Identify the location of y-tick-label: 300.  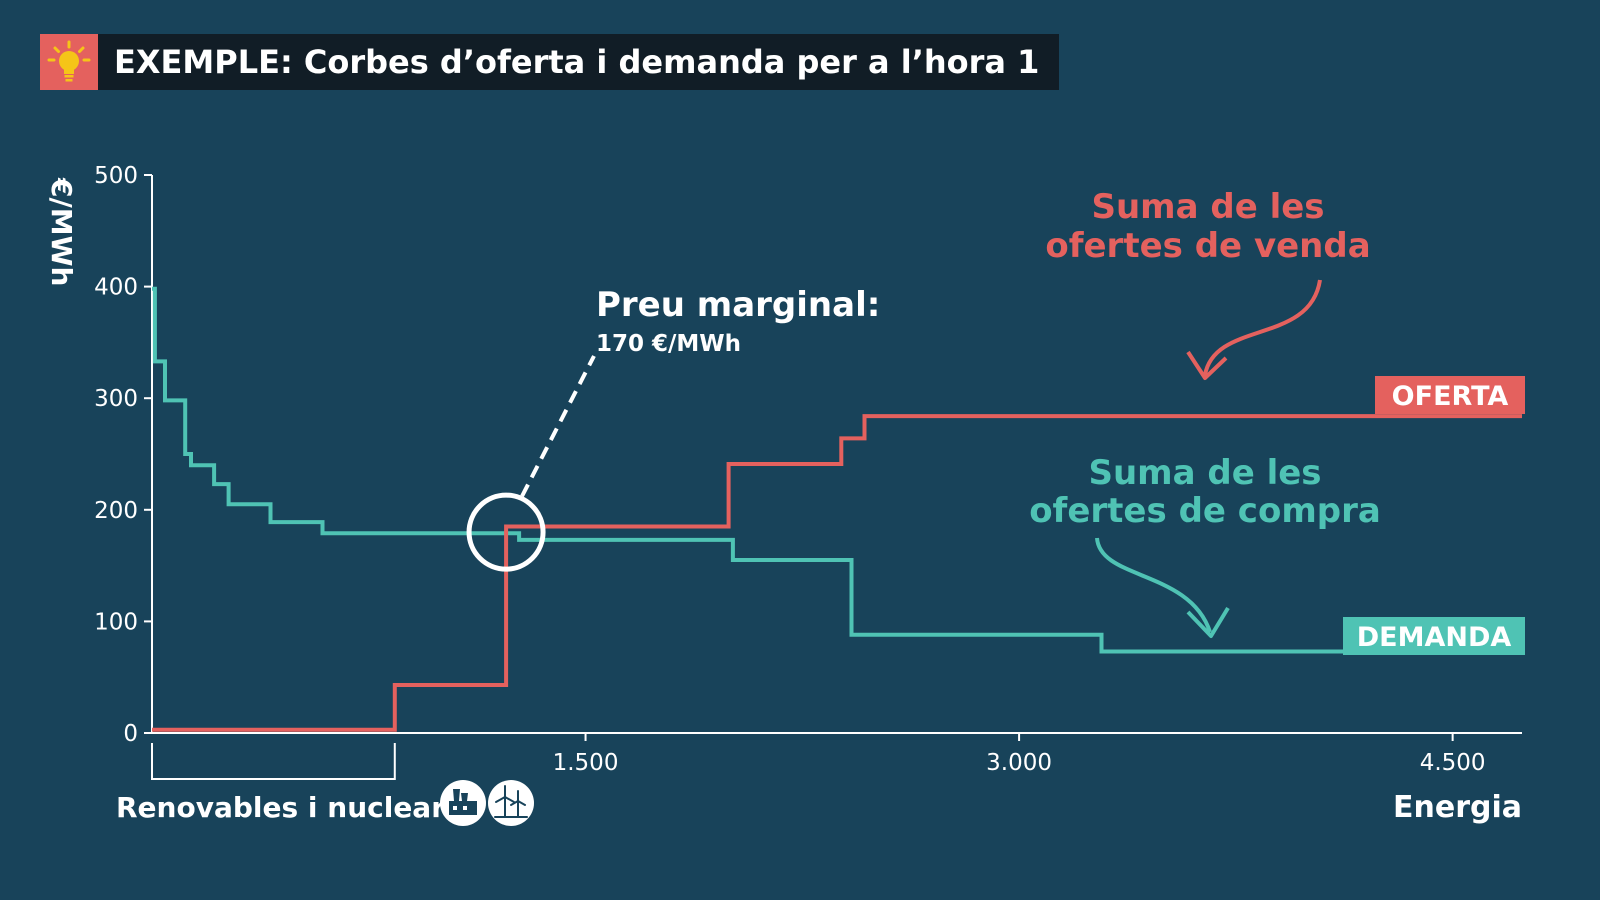
(116, 399).